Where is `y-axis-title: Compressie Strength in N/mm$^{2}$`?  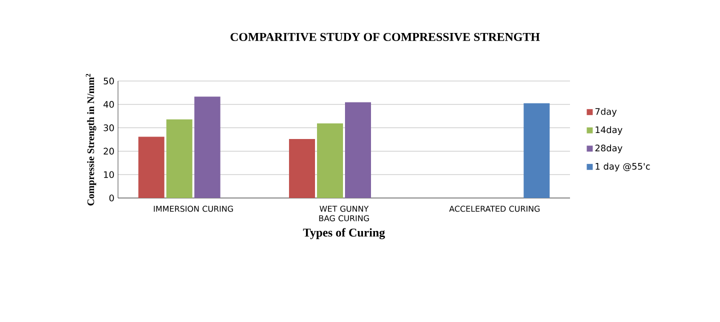 y-axis-title: Compressie Strength in N/mm$^{2}$ is located at coordinates (91, 140).